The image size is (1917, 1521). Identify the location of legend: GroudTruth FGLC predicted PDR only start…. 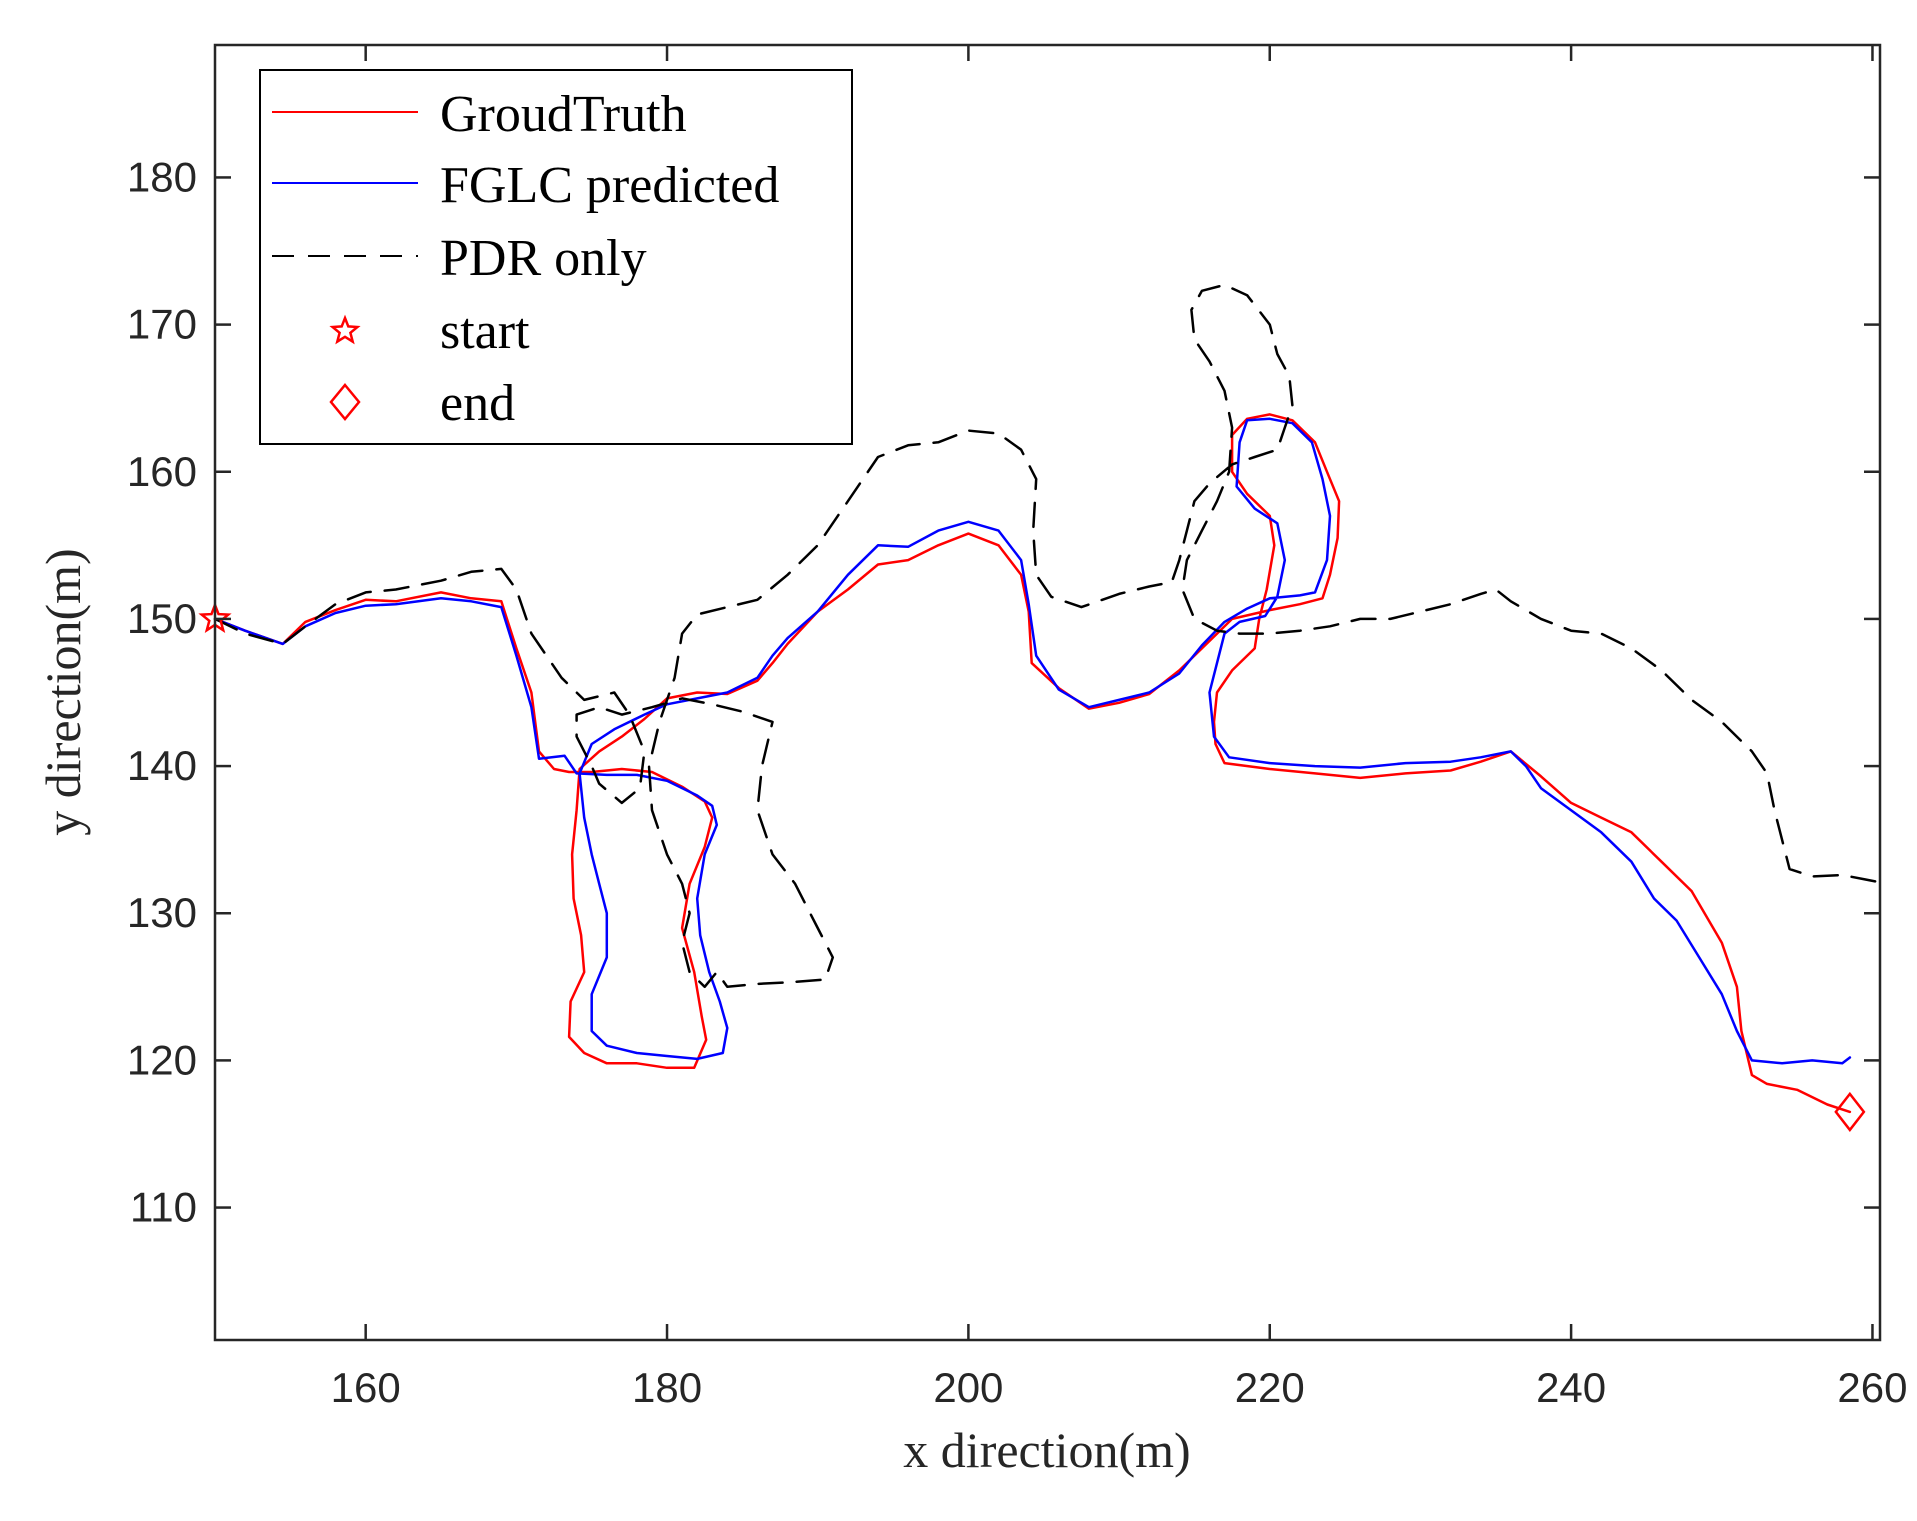
(556, 257).